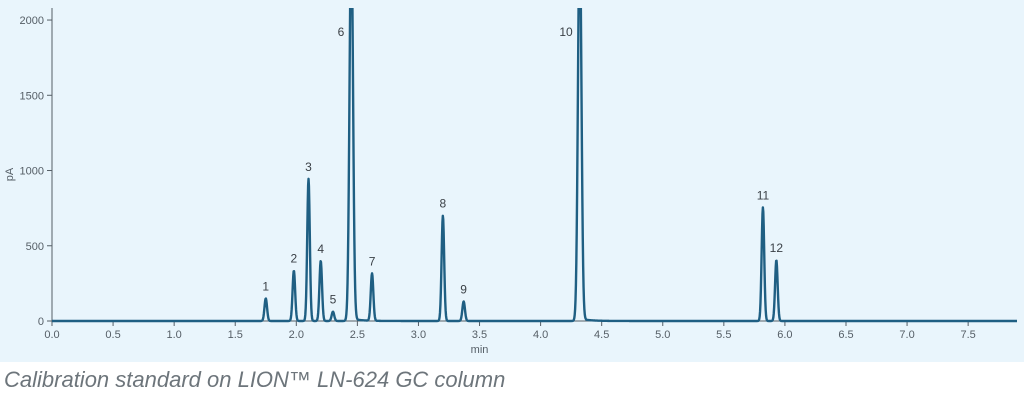  I want to click on x-tick-label: 1.5, so click(235, 335).